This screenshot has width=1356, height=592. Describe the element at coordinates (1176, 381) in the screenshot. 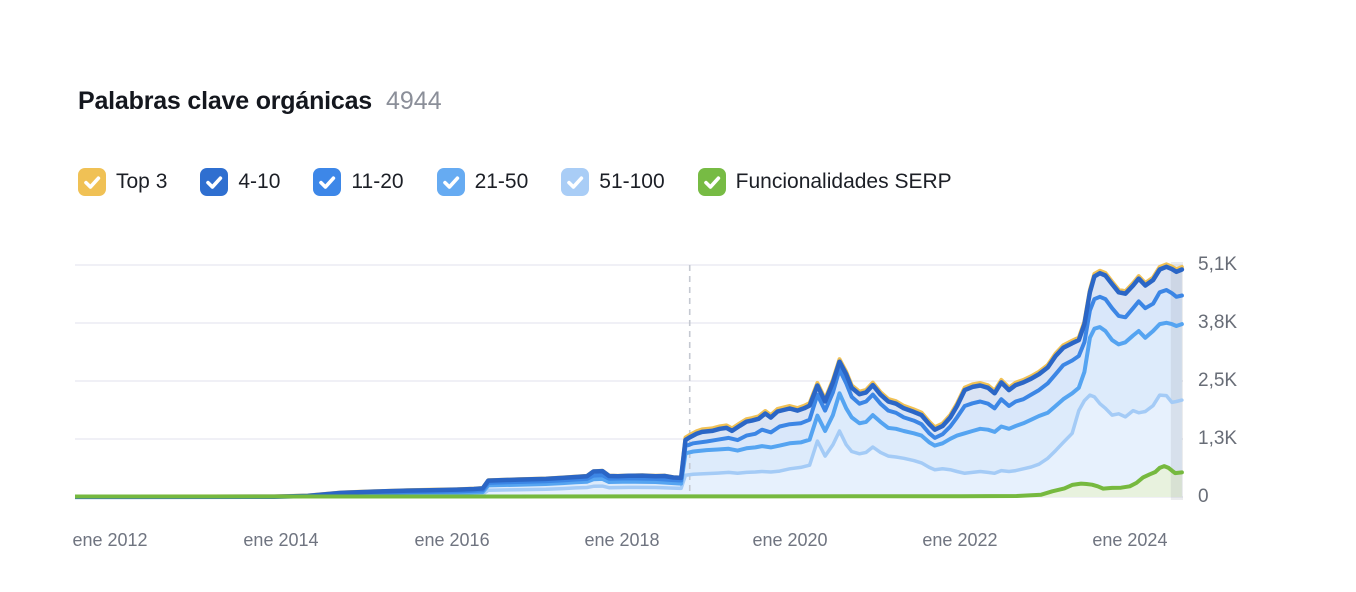

I see `latest-period-band` at that location.